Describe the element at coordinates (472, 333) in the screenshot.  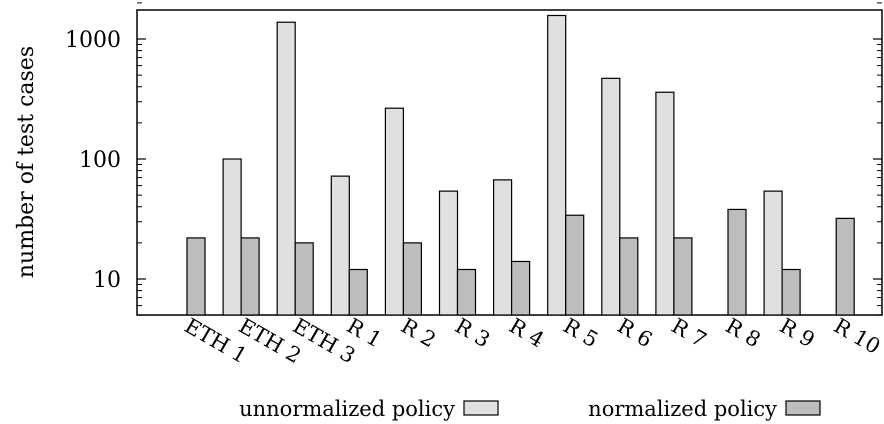
I see `x-tick-label: R 3` at that location.